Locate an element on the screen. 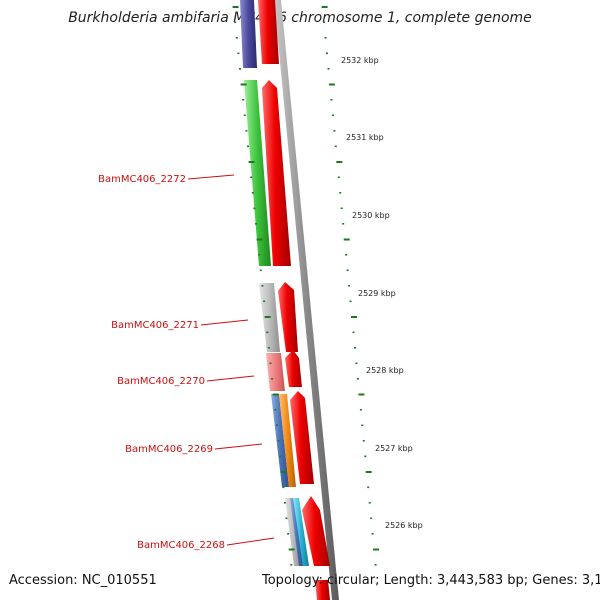  gene-label-2270: BamMC406_2270 is located at coordinates (161, 381).